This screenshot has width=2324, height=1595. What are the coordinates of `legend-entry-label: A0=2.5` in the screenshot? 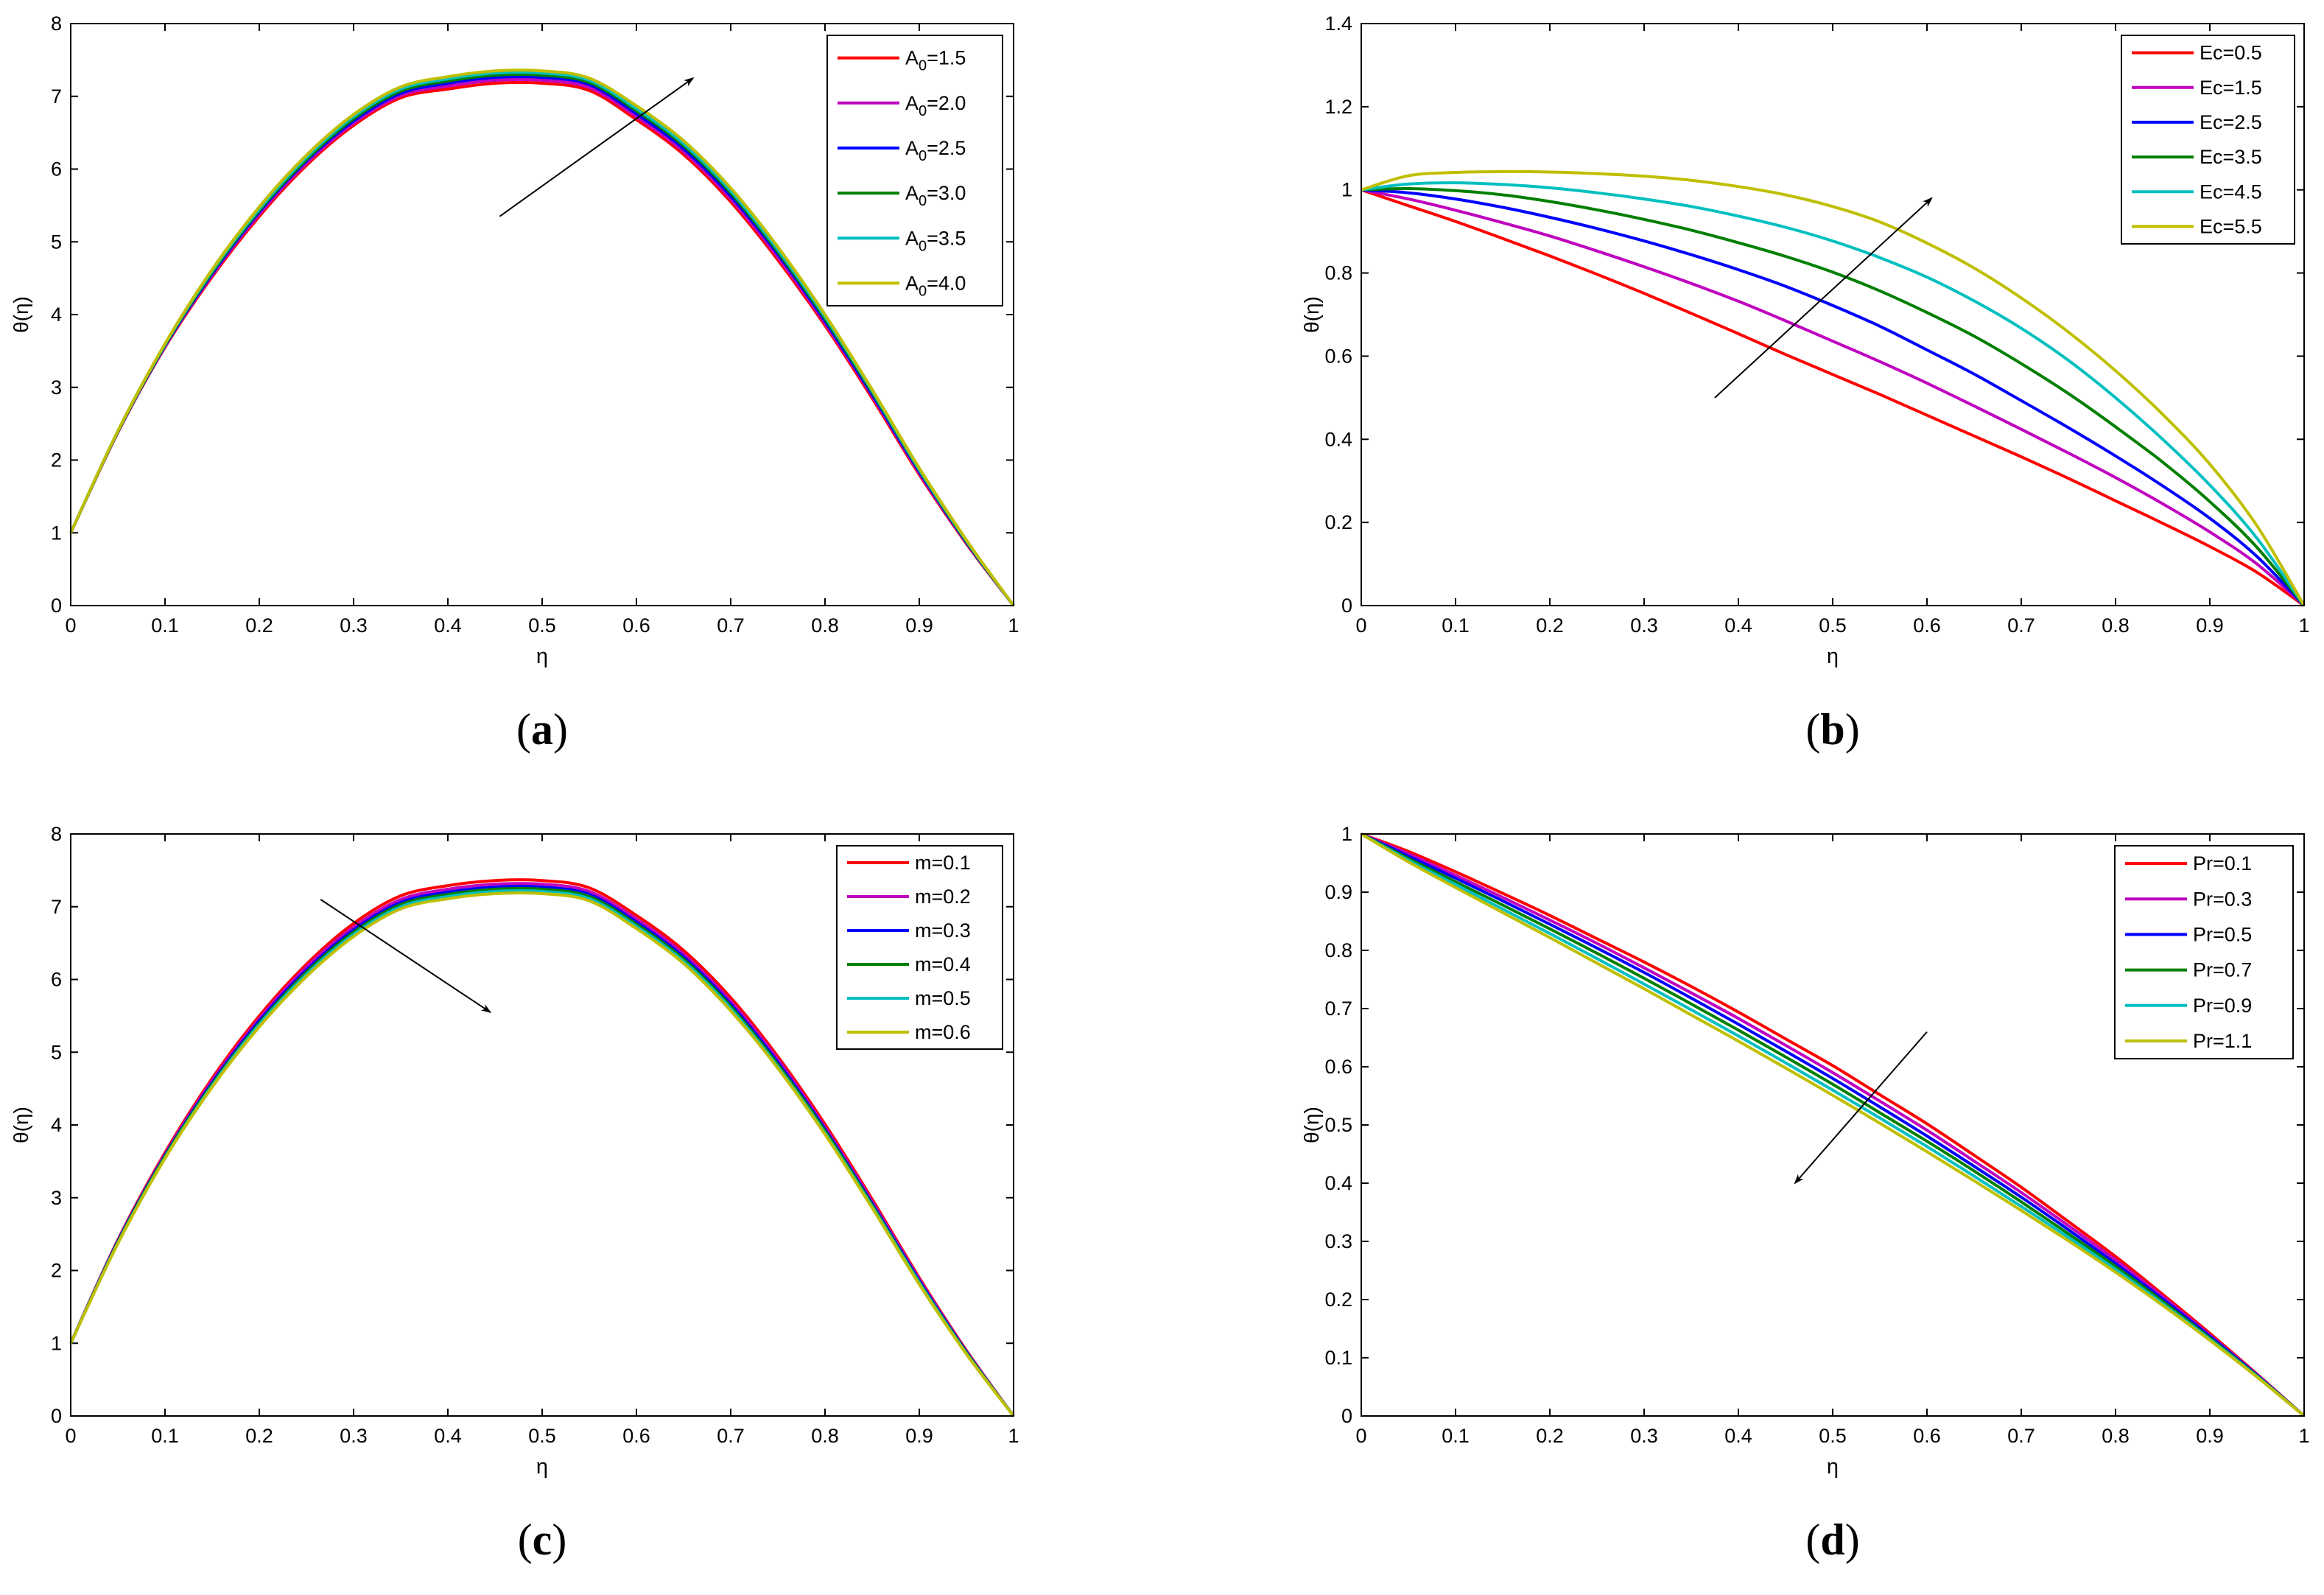 It's located at (935, 151).